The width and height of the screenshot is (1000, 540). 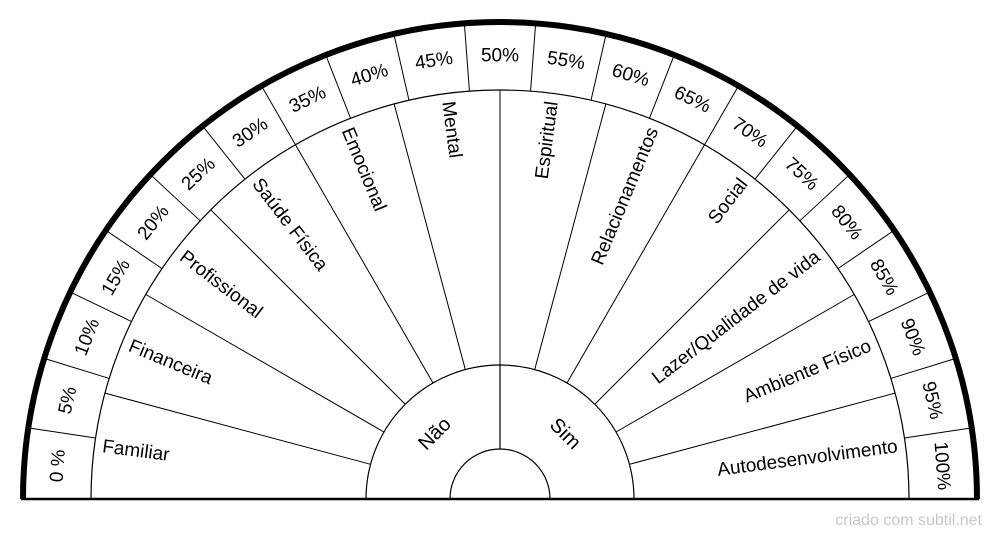 I want to click on percent-label: 45%, so click(x=434, y=61).